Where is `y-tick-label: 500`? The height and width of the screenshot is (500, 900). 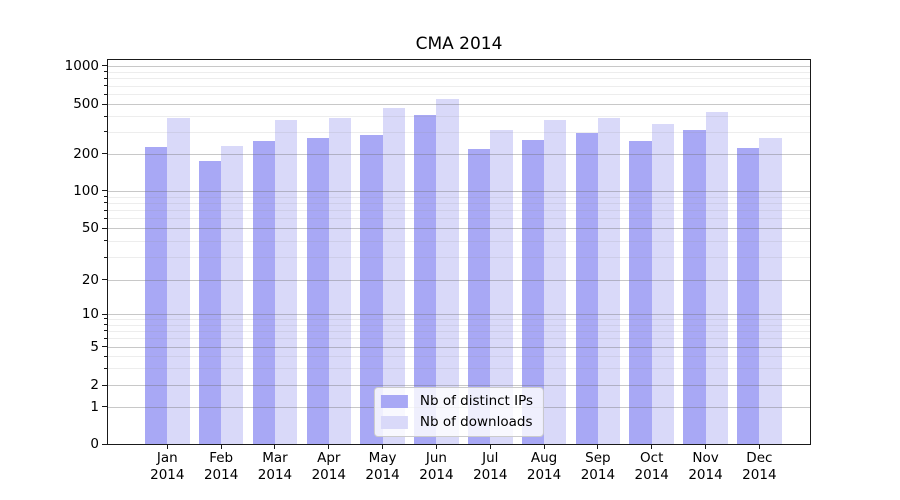
y-tick-label: 500 is located at coordinates (86, 104).